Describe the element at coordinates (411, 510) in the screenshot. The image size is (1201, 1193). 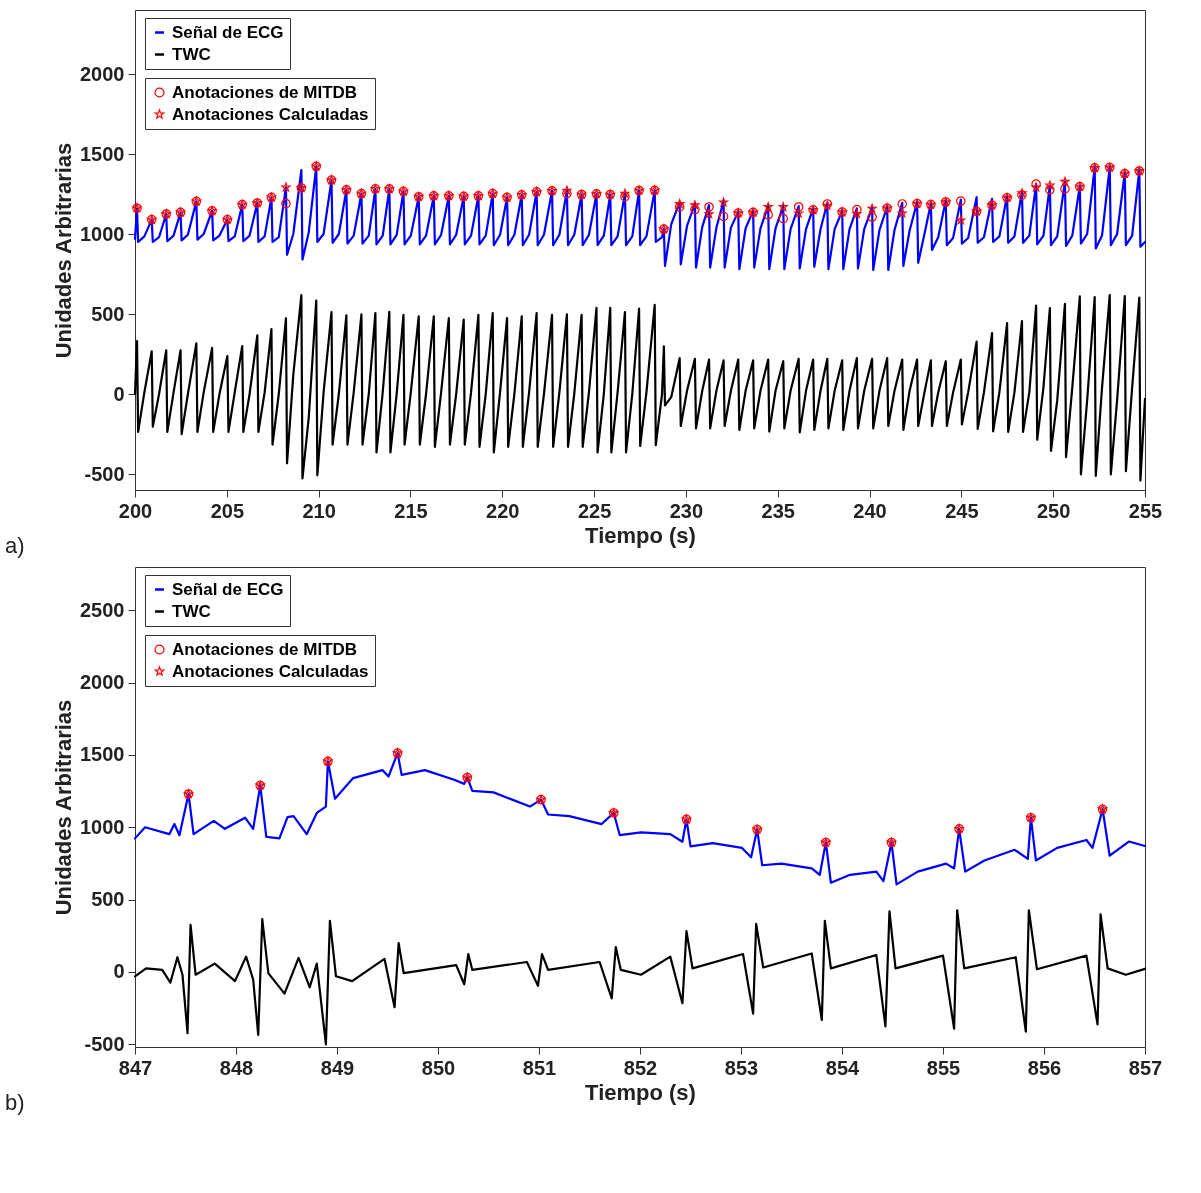
I see `x-tick-label: 215` at that location.